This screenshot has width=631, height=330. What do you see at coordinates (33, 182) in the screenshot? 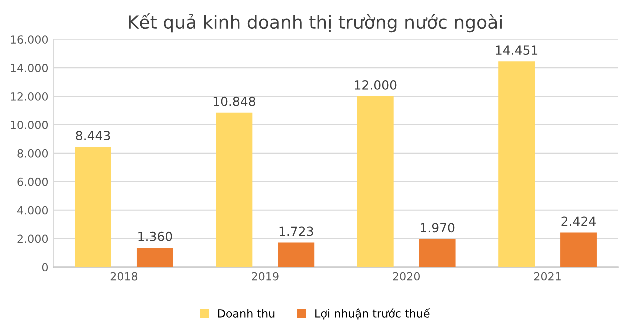
I see `y-tick-label: 6.000` at bounding box center [33, 182].